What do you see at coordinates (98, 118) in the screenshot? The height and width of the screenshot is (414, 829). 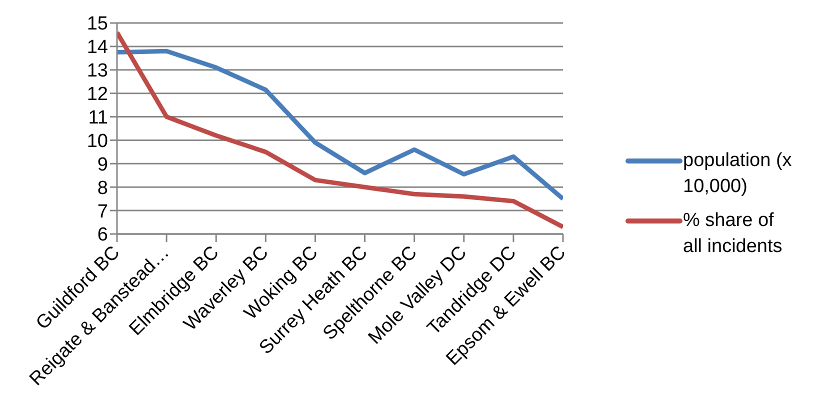 I see `y-tick-label: 11` at bounding box center [98, 118].